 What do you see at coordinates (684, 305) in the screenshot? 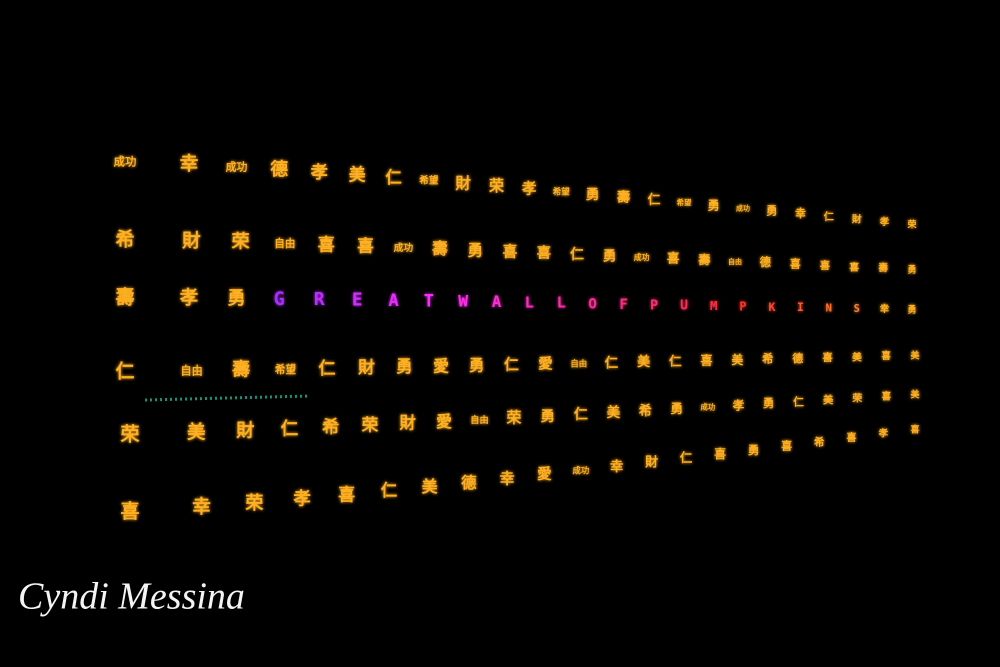
I see `banner-letter: U` at bounding box center [684, 305].